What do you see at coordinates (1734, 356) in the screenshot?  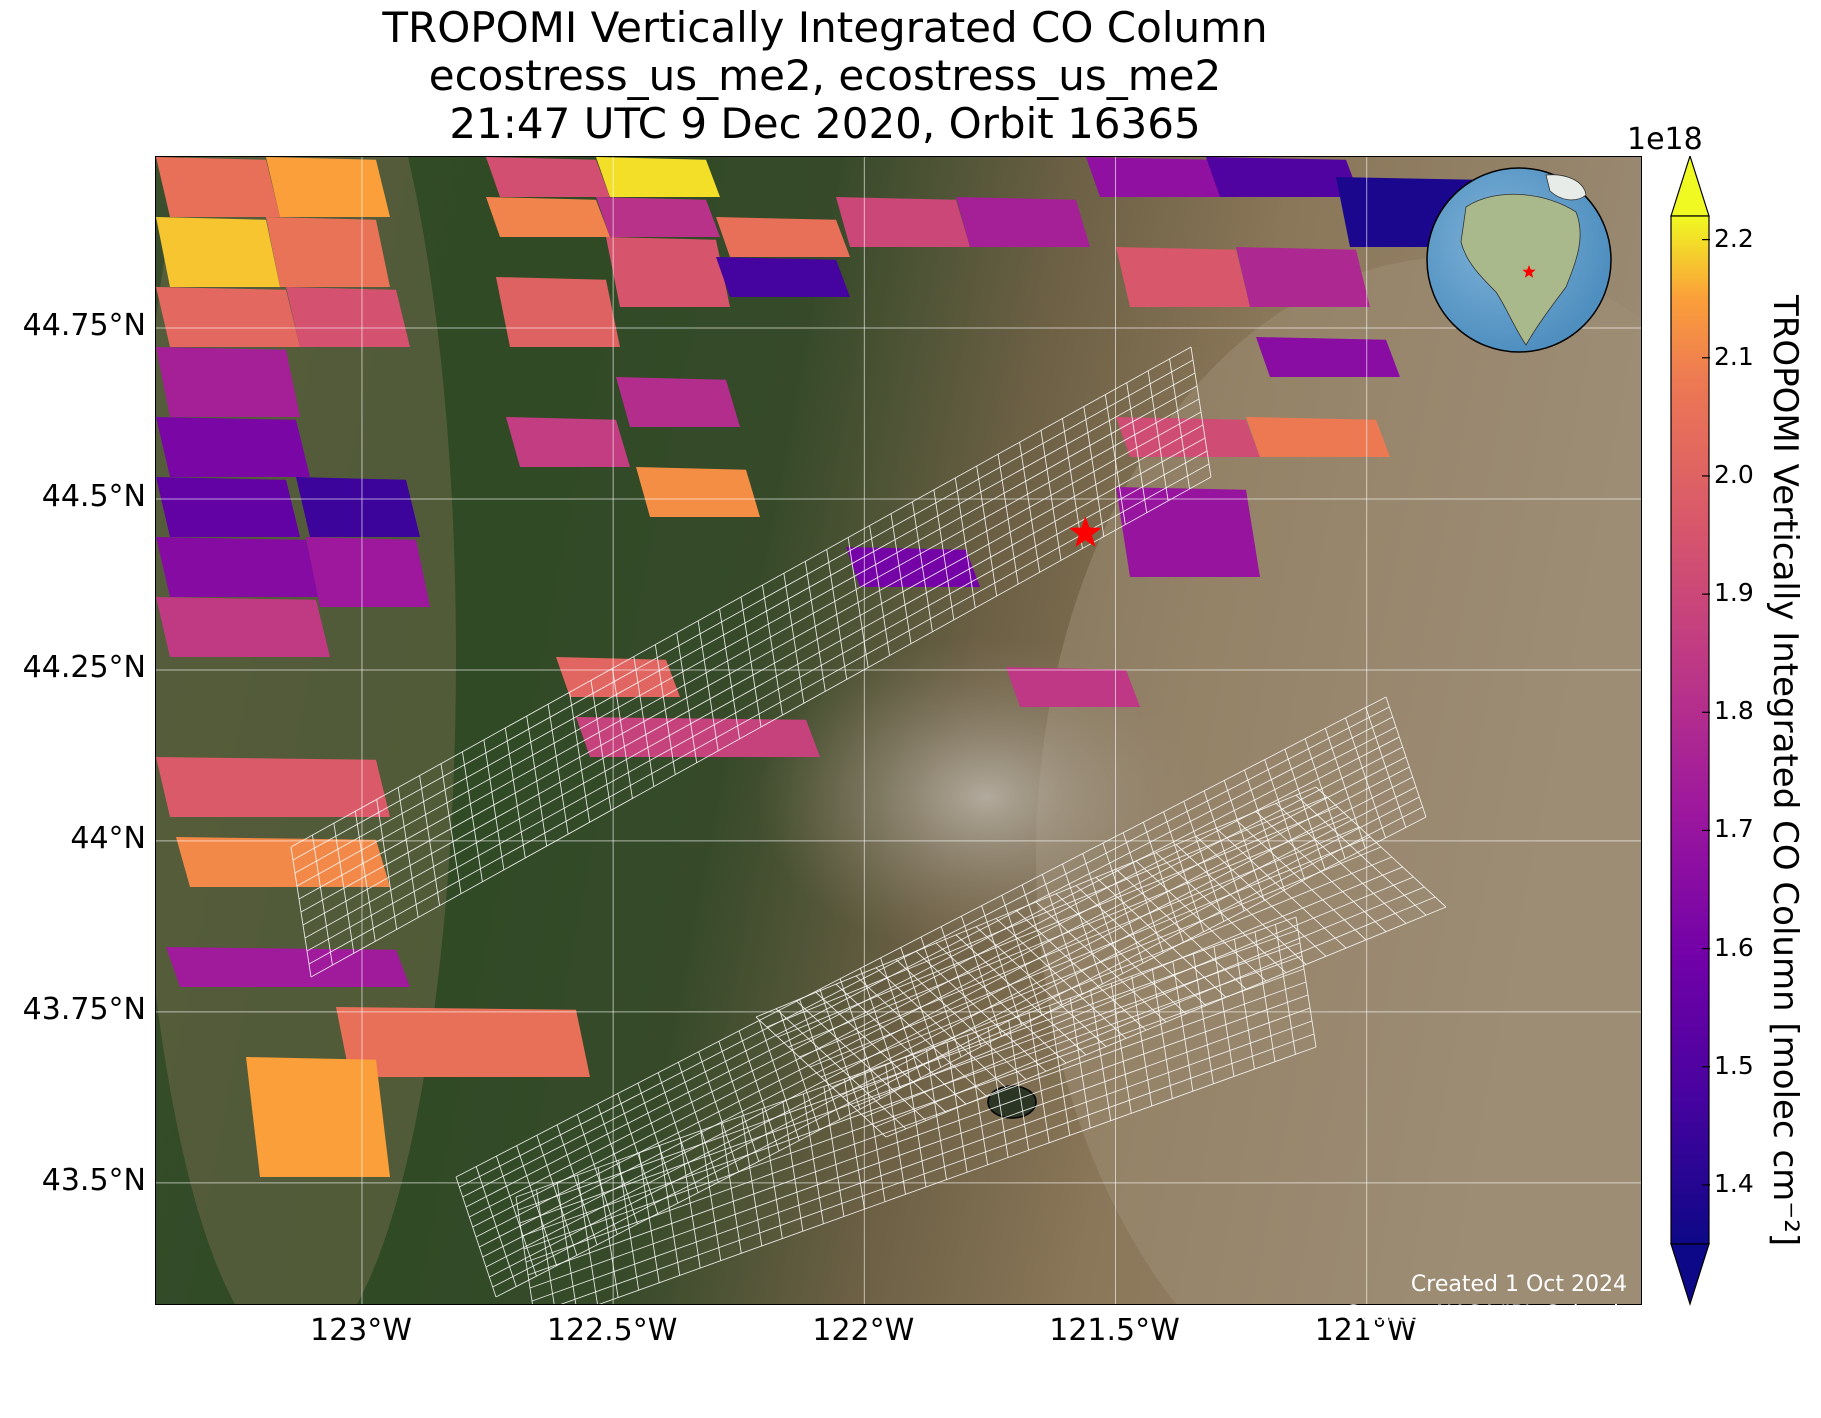 I see `colorbar-tick-label: 2.1` at bounding box center [1734, 356].